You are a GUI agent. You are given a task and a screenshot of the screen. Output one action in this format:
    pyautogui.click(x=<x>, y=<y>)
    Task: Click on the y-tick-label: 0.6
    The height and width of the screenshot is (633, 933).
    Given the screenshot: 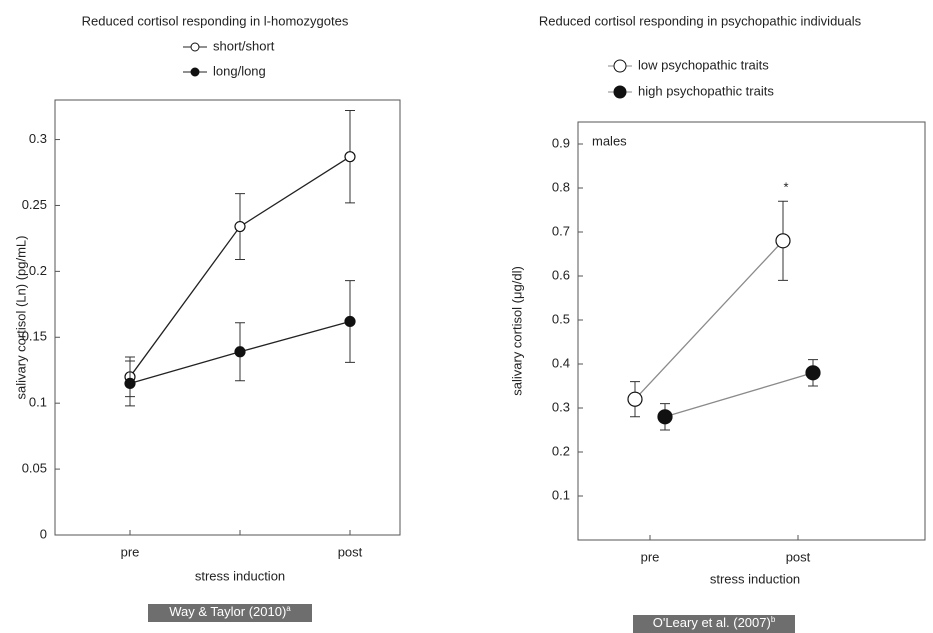 What is the action you would take?
    pyautogui.click(x=561, y=274)
    